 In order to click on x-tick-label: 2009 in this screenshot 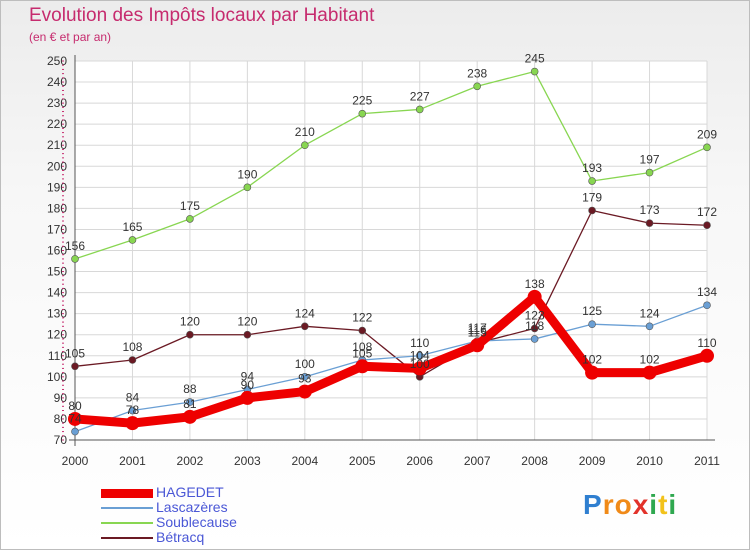, I will do `click(592, 461)`.